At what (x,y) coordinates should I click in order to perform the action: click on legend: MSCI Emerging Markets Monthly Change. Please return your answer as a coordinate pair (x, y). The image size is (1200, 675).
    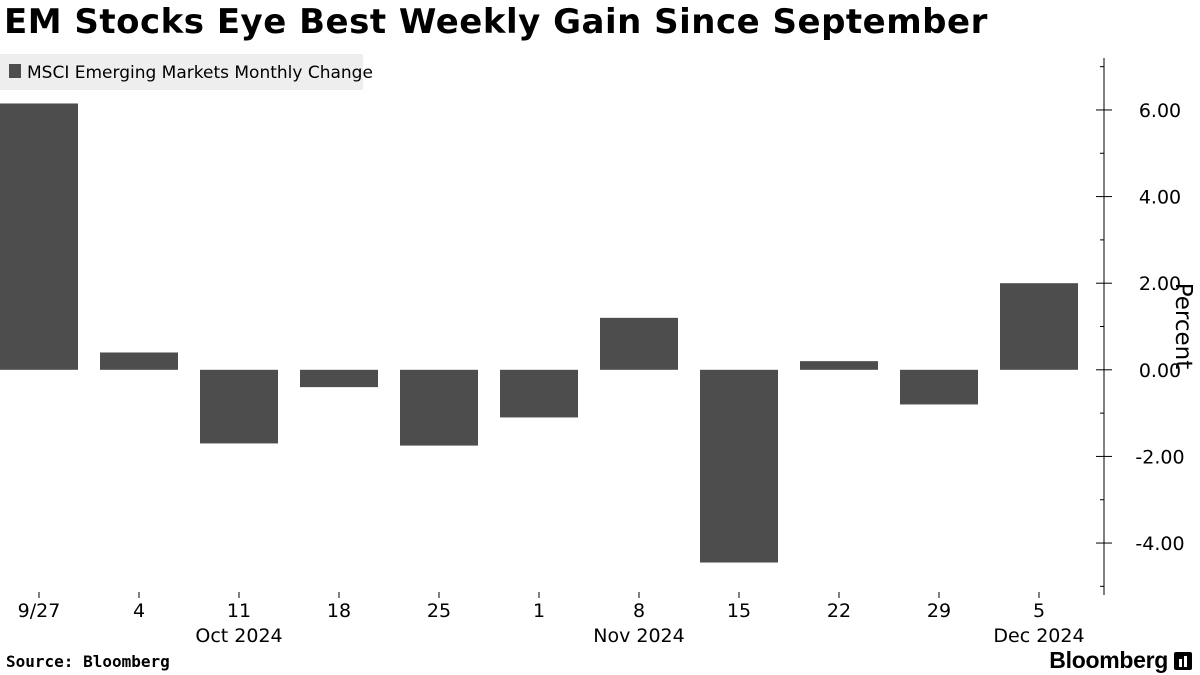
    Looking at the image, I should click on (186, 72).